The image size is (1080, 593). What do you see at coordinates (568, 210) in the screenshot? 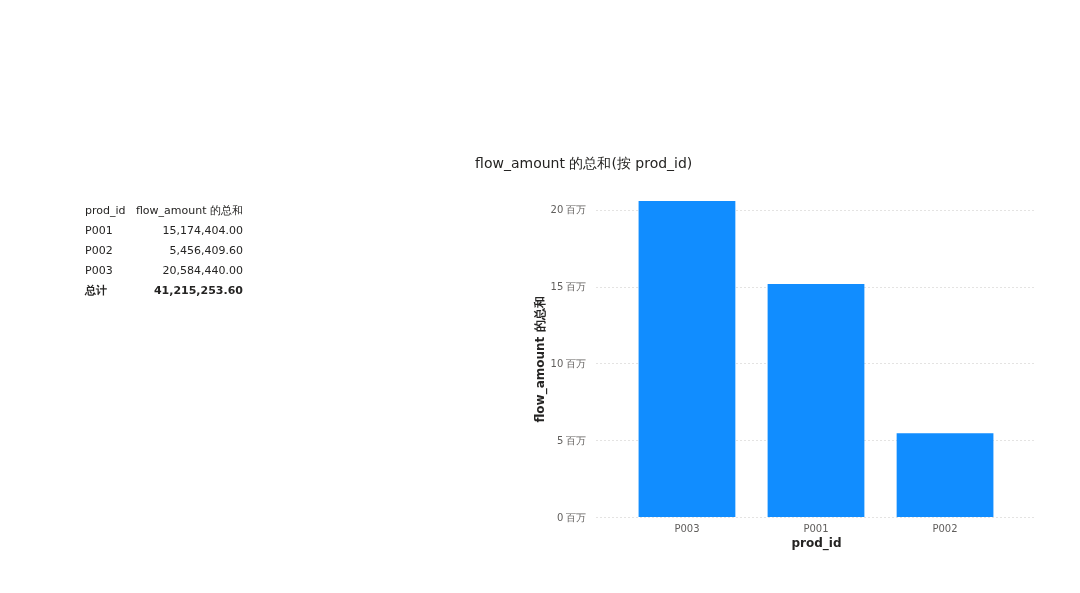
I see `y-tick-label: 20 百万` at bounding box center [568, 210].